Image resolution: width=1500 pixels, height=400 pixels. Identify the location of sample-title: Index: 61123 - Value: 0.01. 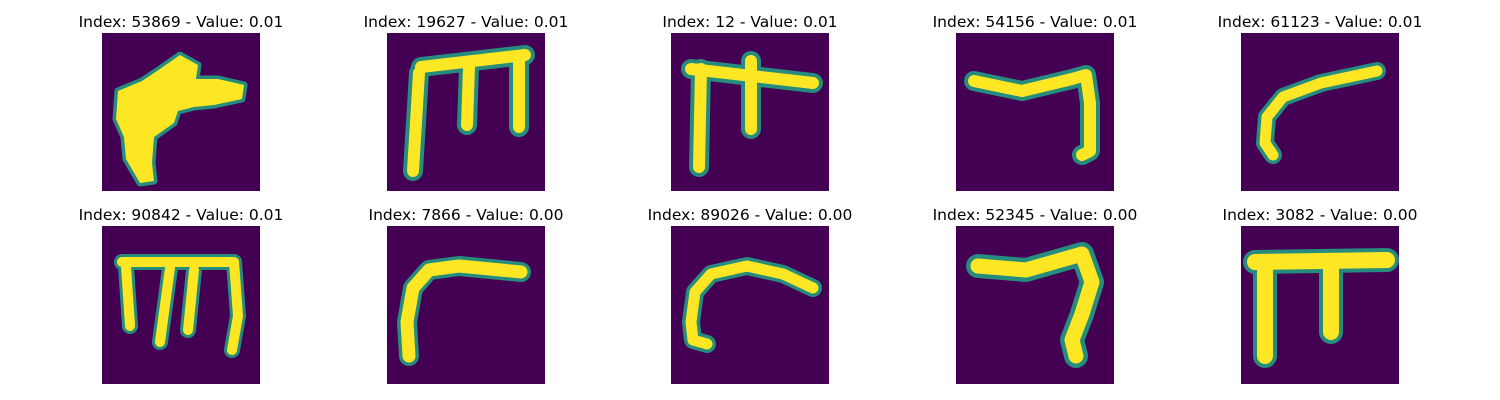
(1320, 22).